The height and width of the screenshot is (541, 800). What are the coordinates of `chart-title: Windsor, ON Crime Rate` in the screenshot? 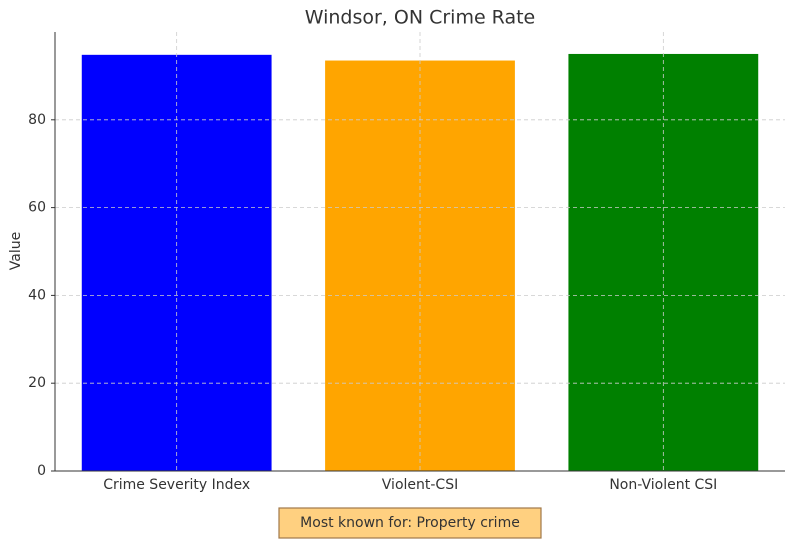 It's located at (420, 18).